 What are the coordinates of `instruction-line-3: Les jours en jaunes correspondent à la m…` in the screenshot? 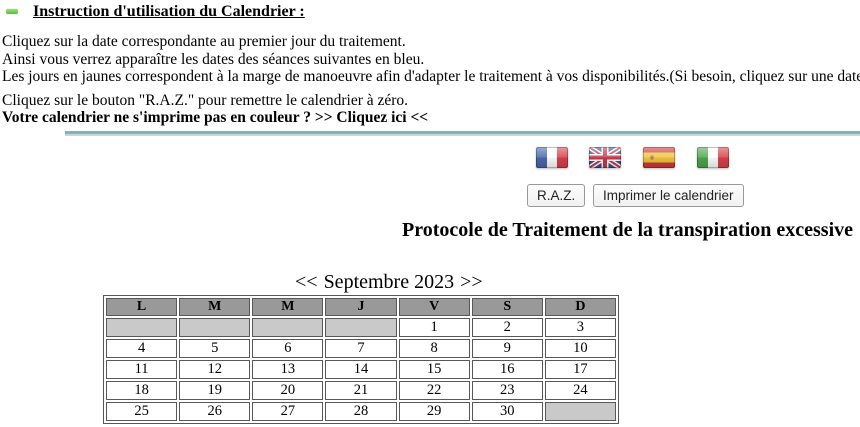 It's located at (431, 76).